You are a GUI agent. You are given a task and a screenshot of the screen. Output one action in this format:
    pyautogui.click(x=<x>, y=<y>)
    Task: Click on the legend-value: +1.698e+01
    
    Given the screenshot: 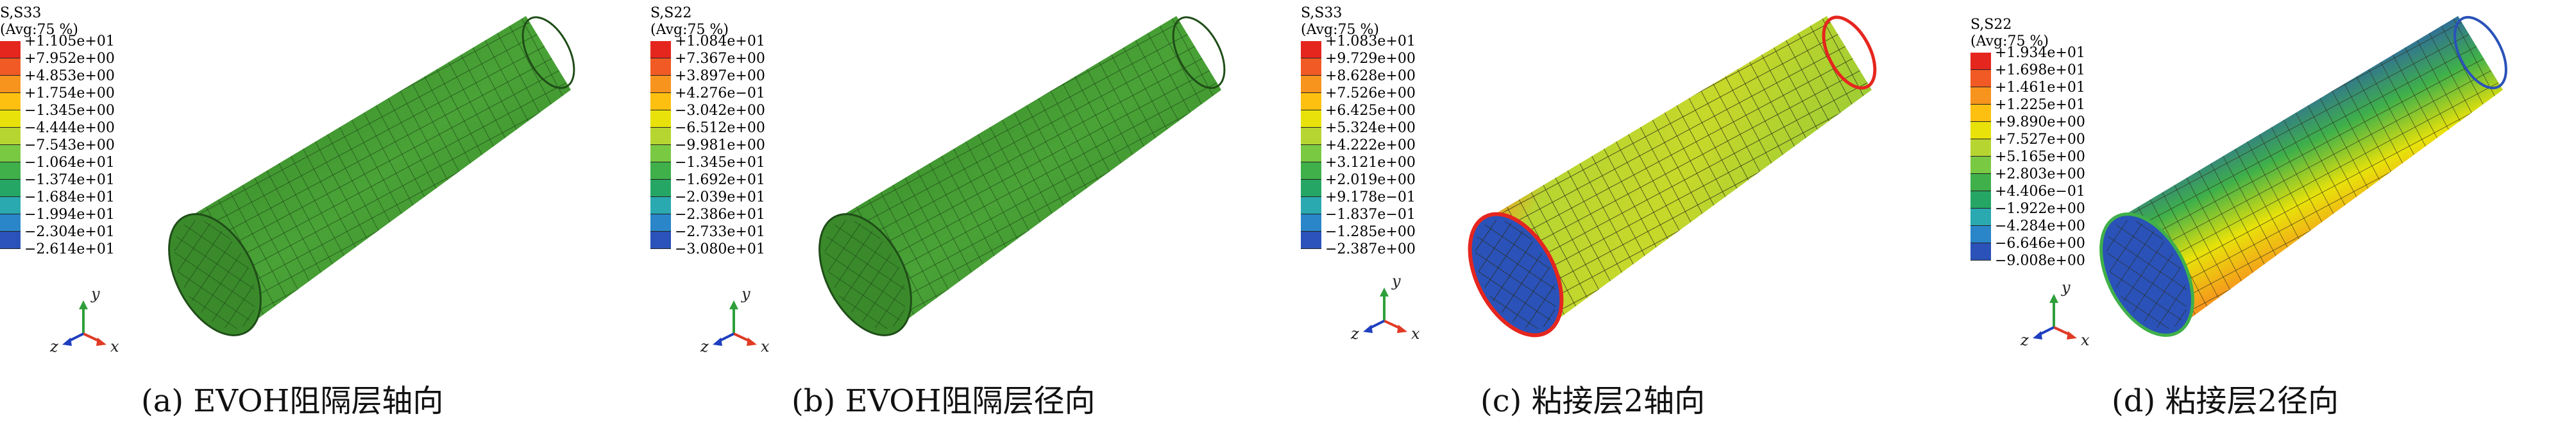 What is the action you would take?
    pyautogui.click(x=2040, y=70)
    